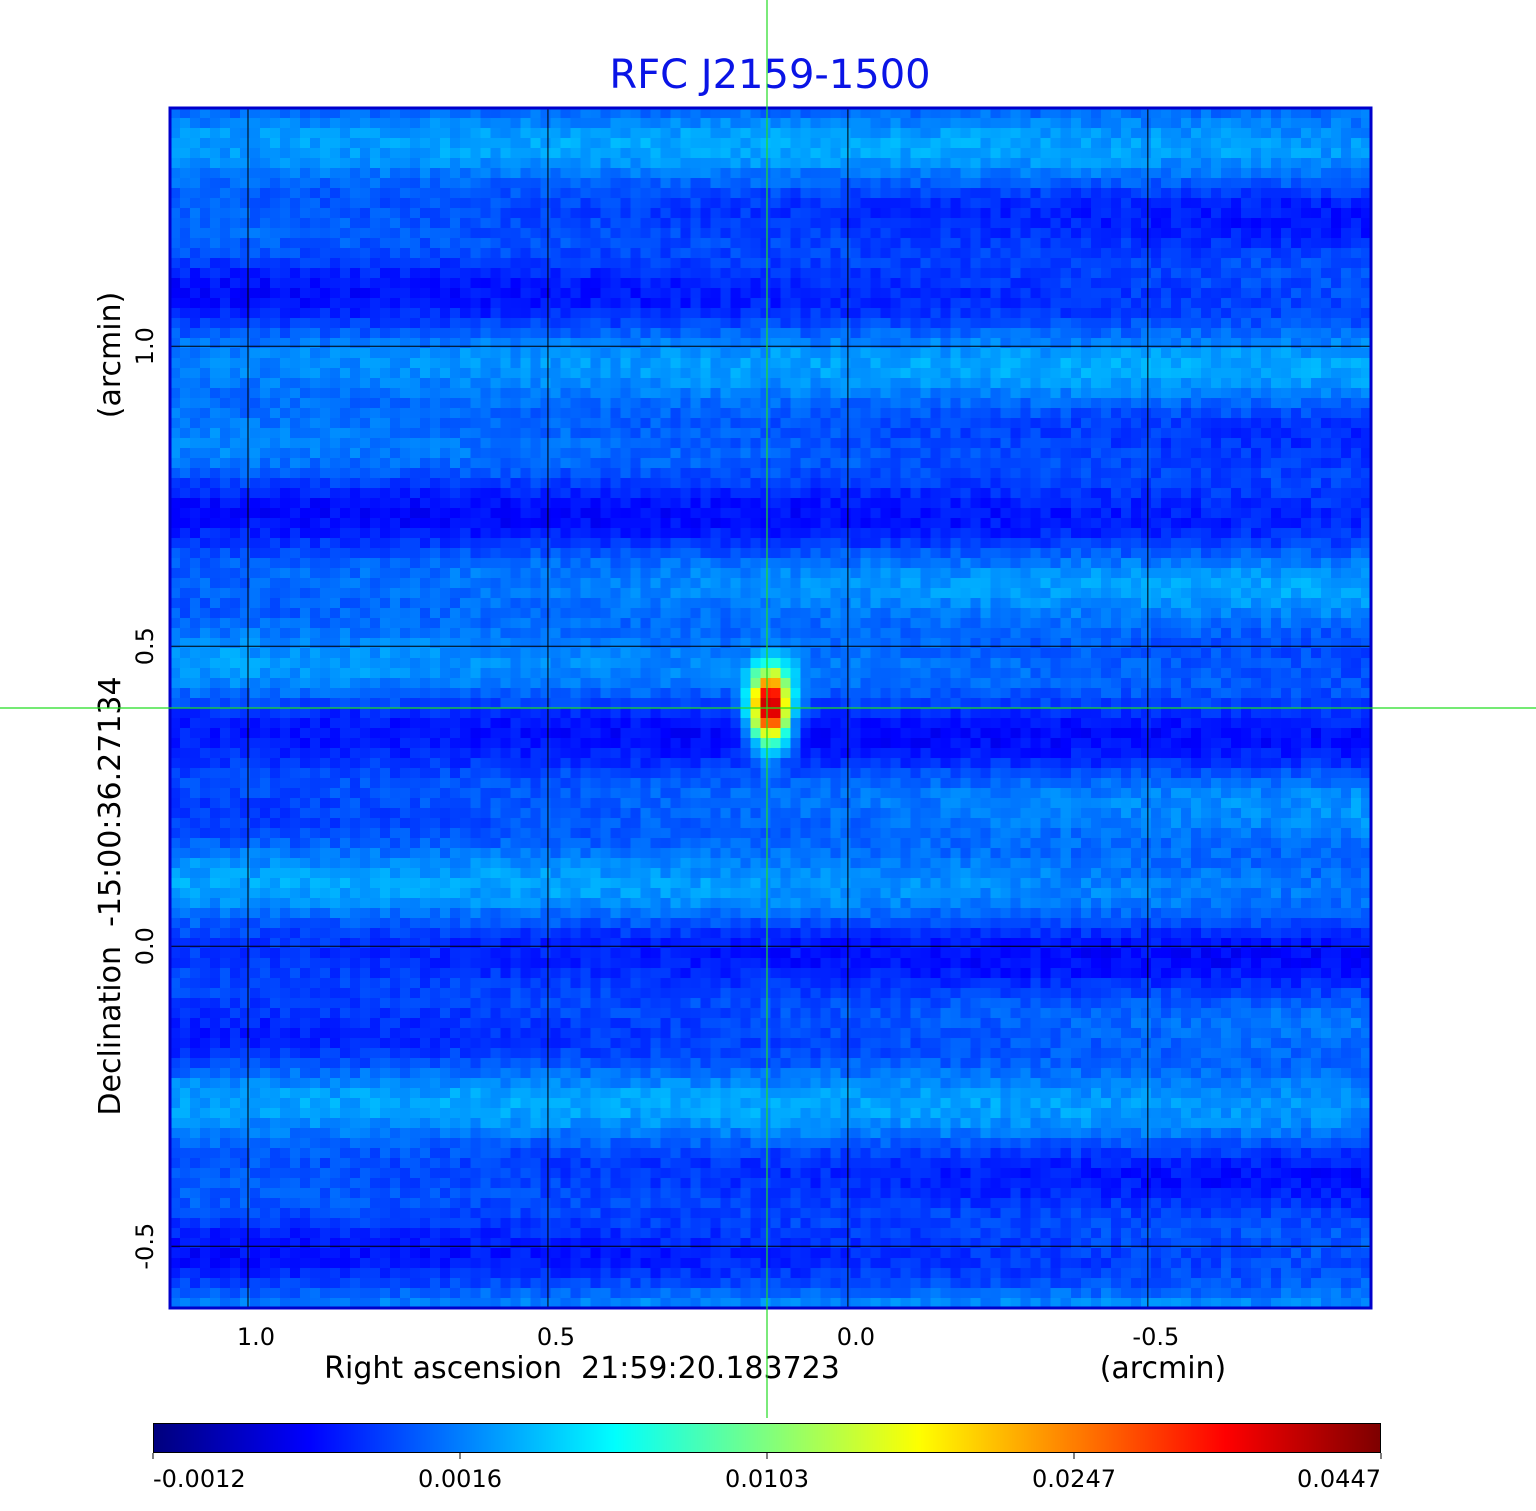 Image resolution: width=1536 pixels, height=1511 pixels. What do you see at coordinates (460, 1479) in the screenshot?
I see `colorbar-tick-label: 0.0016` at bounding box center [460, 1479].